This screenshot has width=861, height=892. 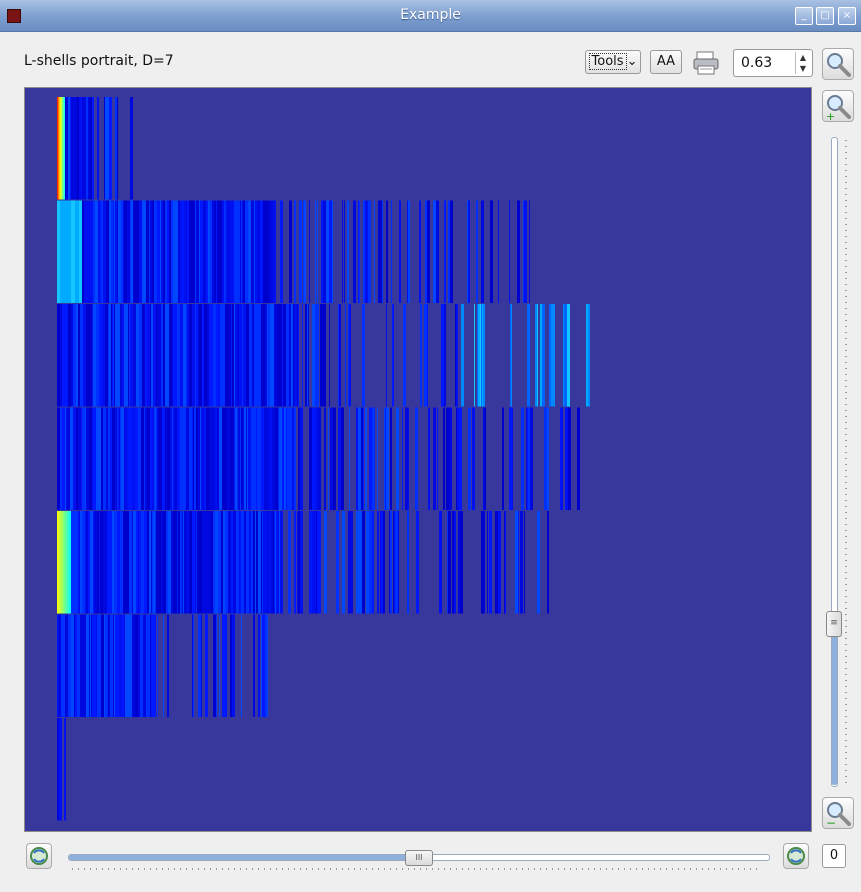 I want to click on refresh-icon, so click(x=39, y=856).